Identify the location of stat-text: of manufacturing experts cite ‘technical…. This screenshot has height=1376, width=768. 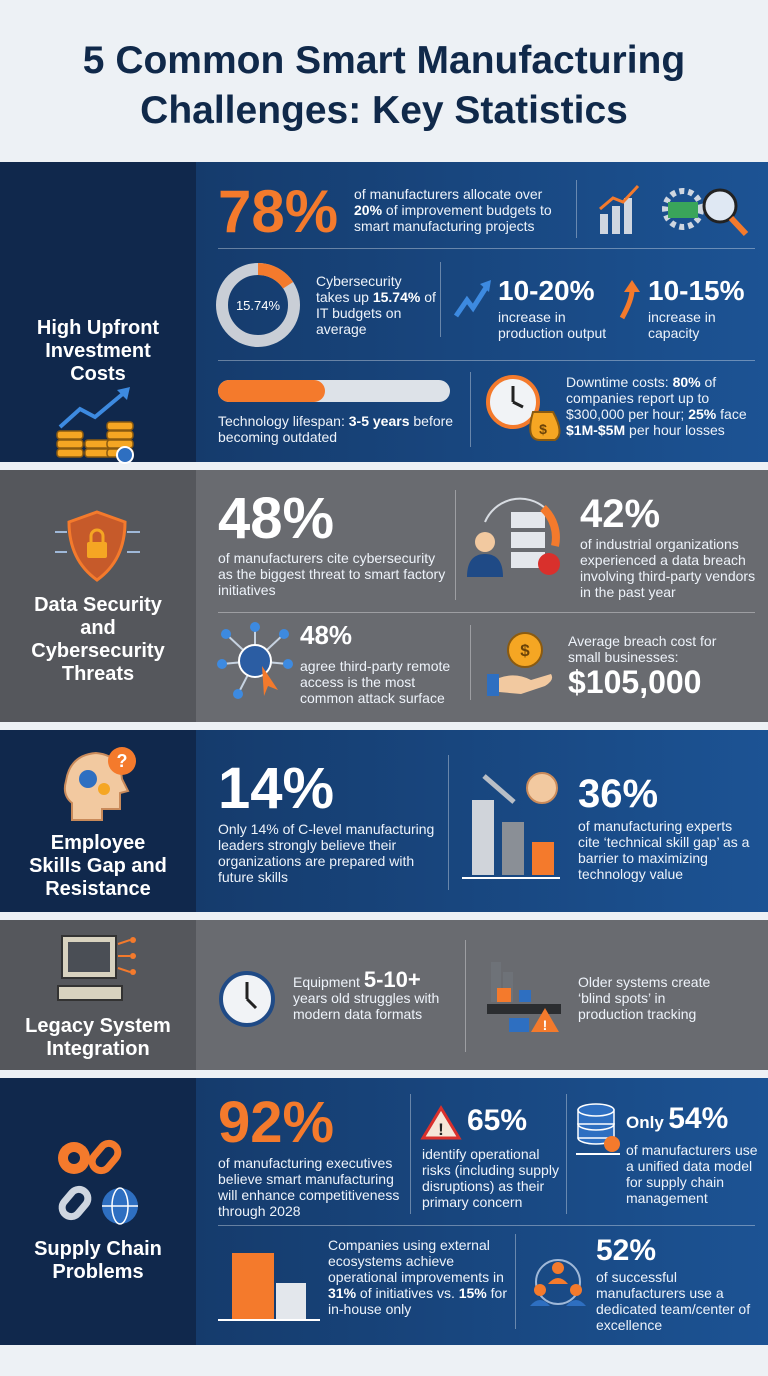
(664, 850).